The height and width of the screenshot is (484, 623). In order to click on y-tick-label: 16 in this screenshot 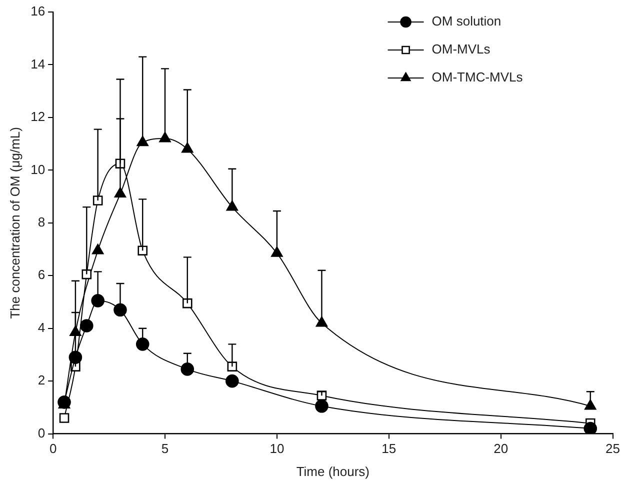, I will do `click(38, 11)`.